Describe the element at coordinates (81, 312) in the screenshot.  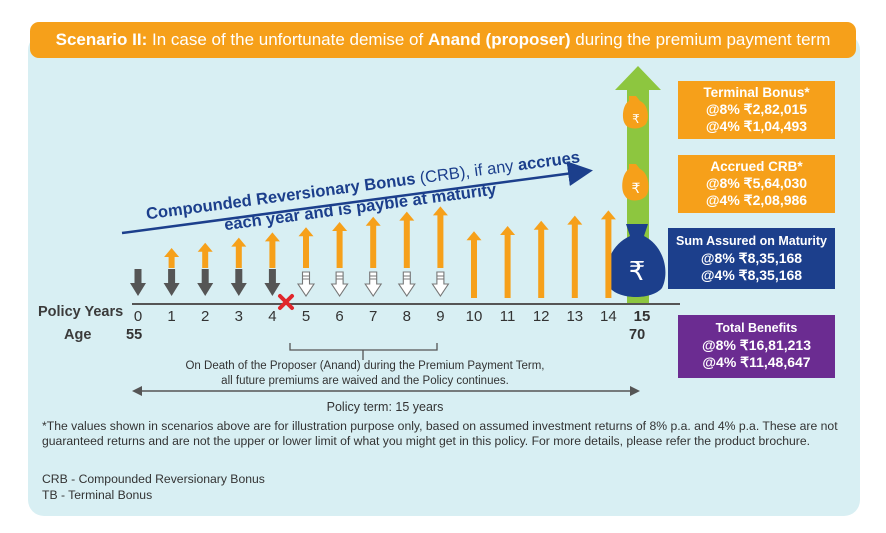
I see `policy-years-label: Policy Years` at that location.